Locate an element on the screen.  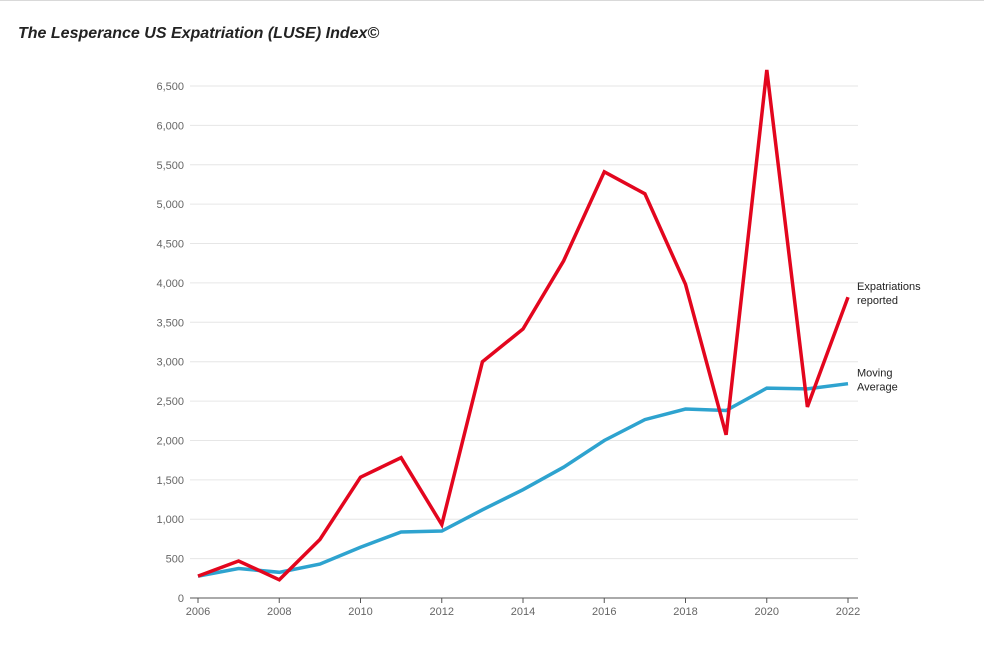
series-label: Expatriations is located at coordinates (889, 287).